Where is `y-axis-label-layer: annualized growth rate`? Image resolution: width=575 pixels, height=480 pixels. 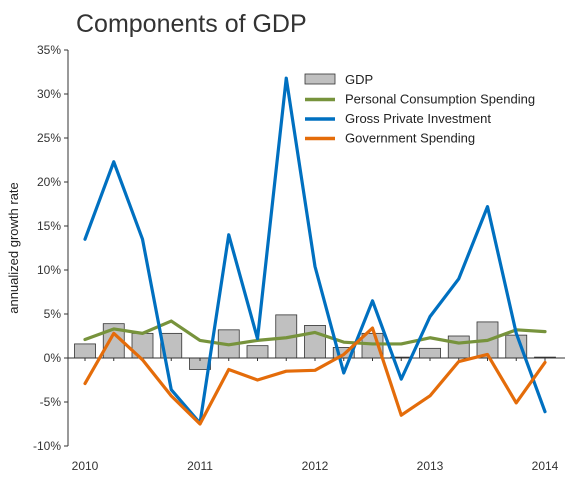
y-axis-label-layer: annualized growth rate is located at coordinates (13, 248).